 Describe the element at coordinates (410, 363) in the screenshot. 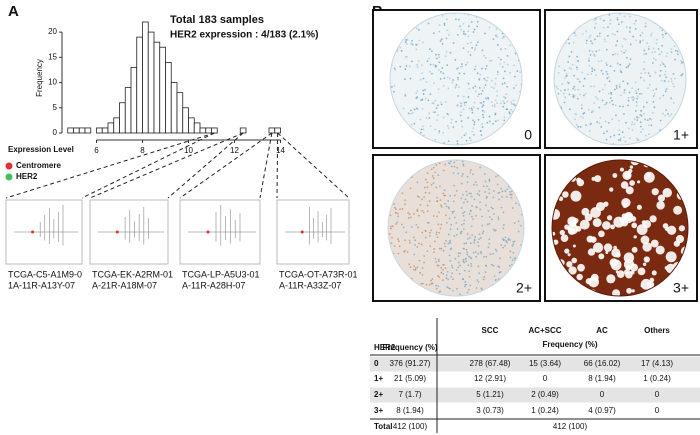

I see `table-cell: 376 (91.27)` at that location.